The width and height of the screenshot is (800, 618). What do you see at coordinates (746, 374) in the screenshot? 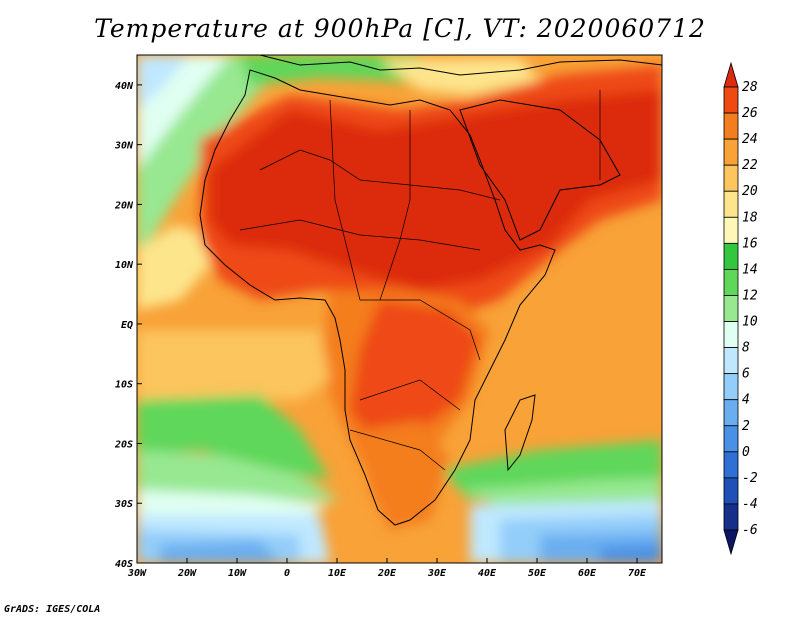
I see `colorbar-label: 6` at bounding box center [746, 374].